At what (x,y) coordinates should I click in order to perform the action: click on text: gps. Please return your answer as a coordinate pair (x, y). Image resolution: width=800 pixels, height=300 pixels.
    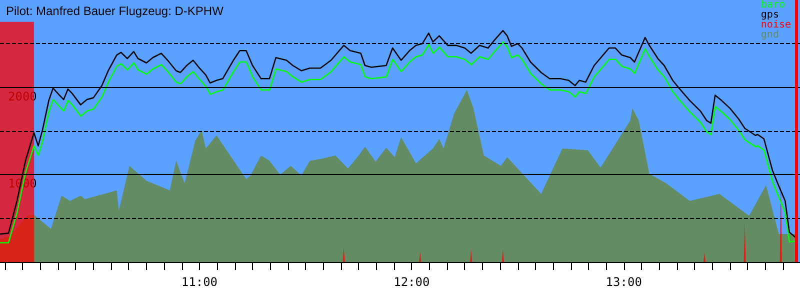
    Looking at the image, I should click on (769, 15).